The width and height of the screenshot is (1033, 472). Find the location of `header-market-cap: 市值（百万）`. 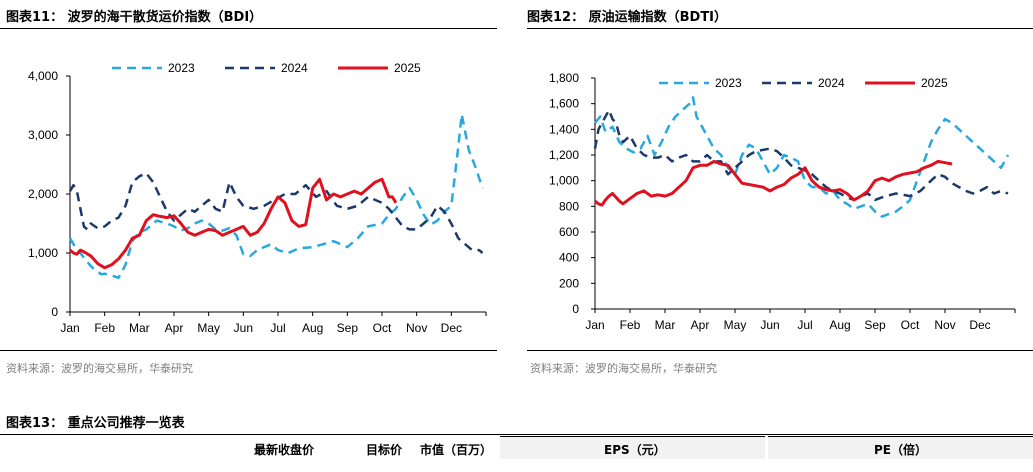

header-market-cap: 市值（百万） is located at coordinates (456, 450).